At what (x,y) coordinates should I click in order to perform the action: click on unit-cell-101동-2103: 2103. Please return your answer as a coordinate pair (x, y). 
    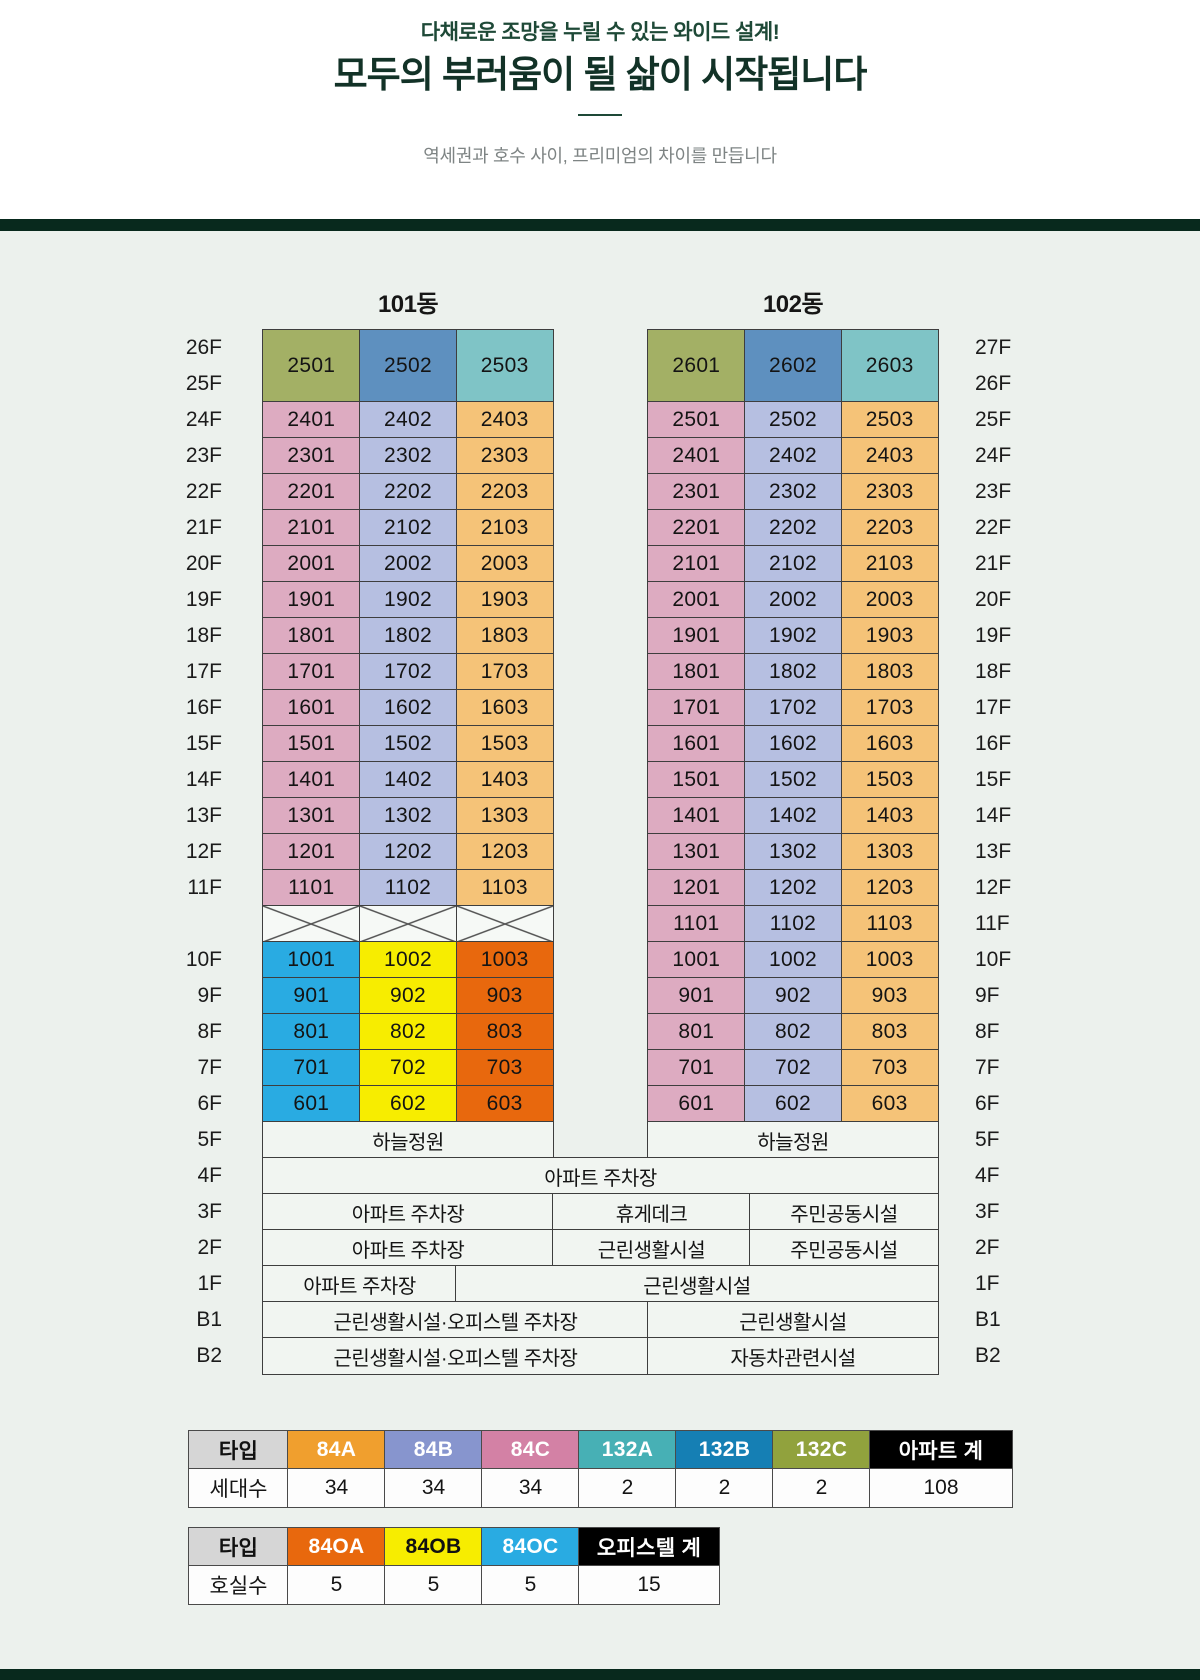
    Looking at the image, I should click on (504, 528).